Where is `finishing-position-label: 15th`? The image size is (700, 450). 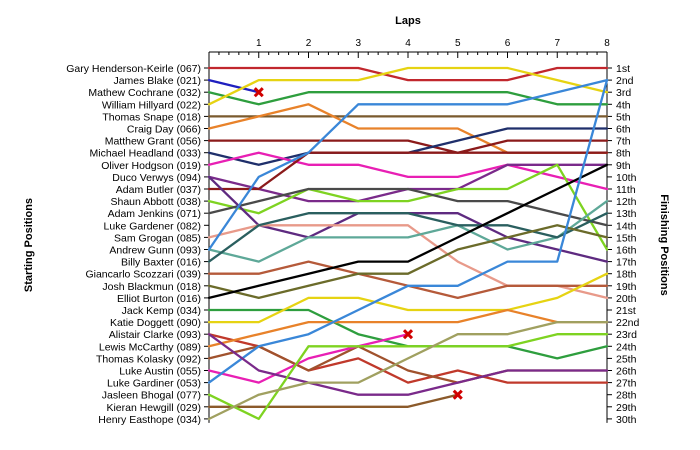
finishing-position-label: 15th is located at coordinates (626, 238).